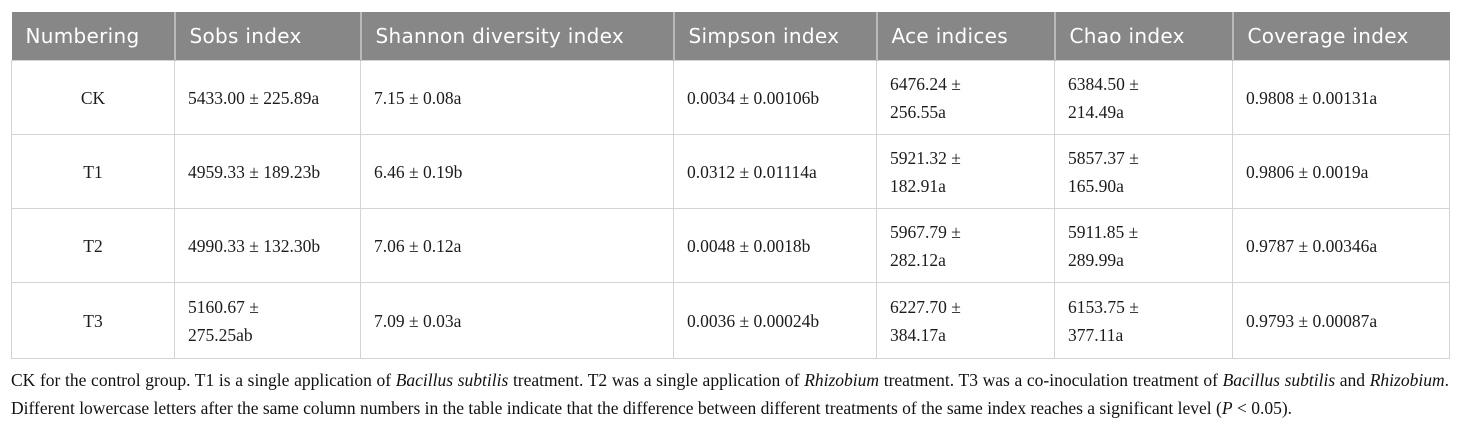 The height and width of the screenshot is (425, 1460). I want to click on cell-sobs: 5160.67 ± 275.25ab, so click(267, 320).